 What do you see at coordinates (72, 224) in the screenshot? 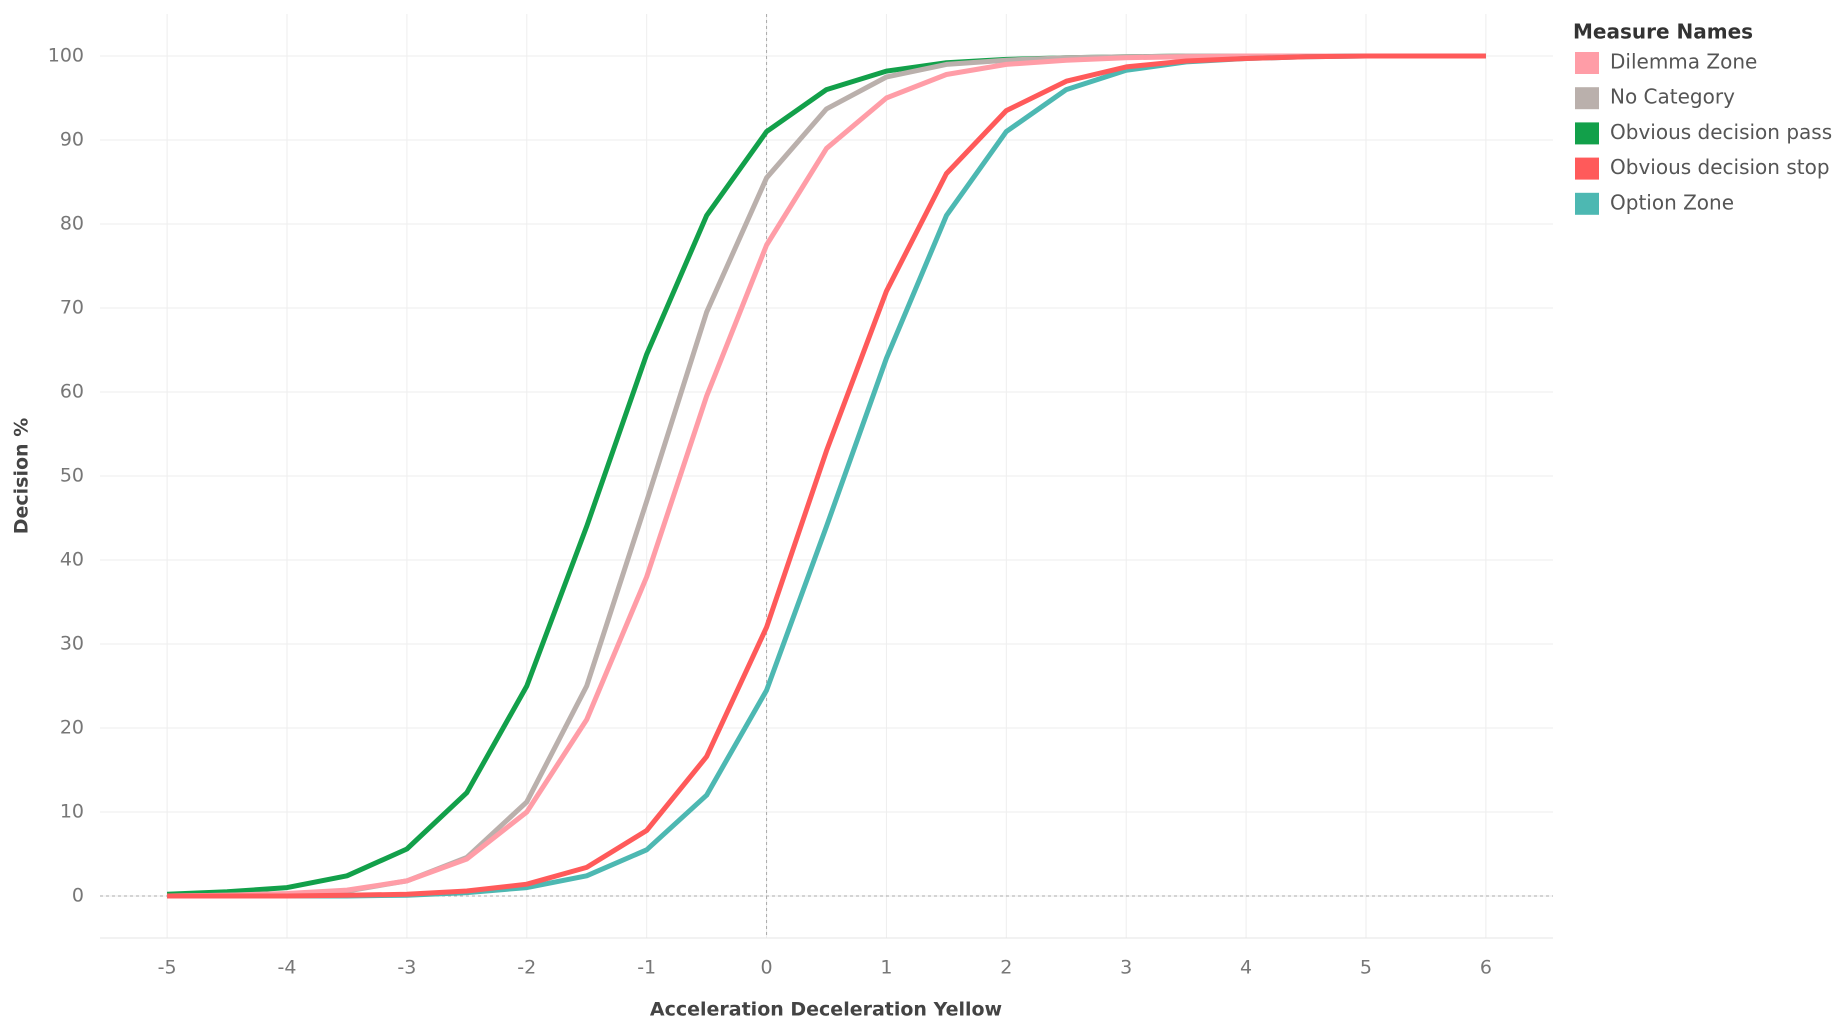
I see `y-tick-label: 80` at bounding box center [72, 224].